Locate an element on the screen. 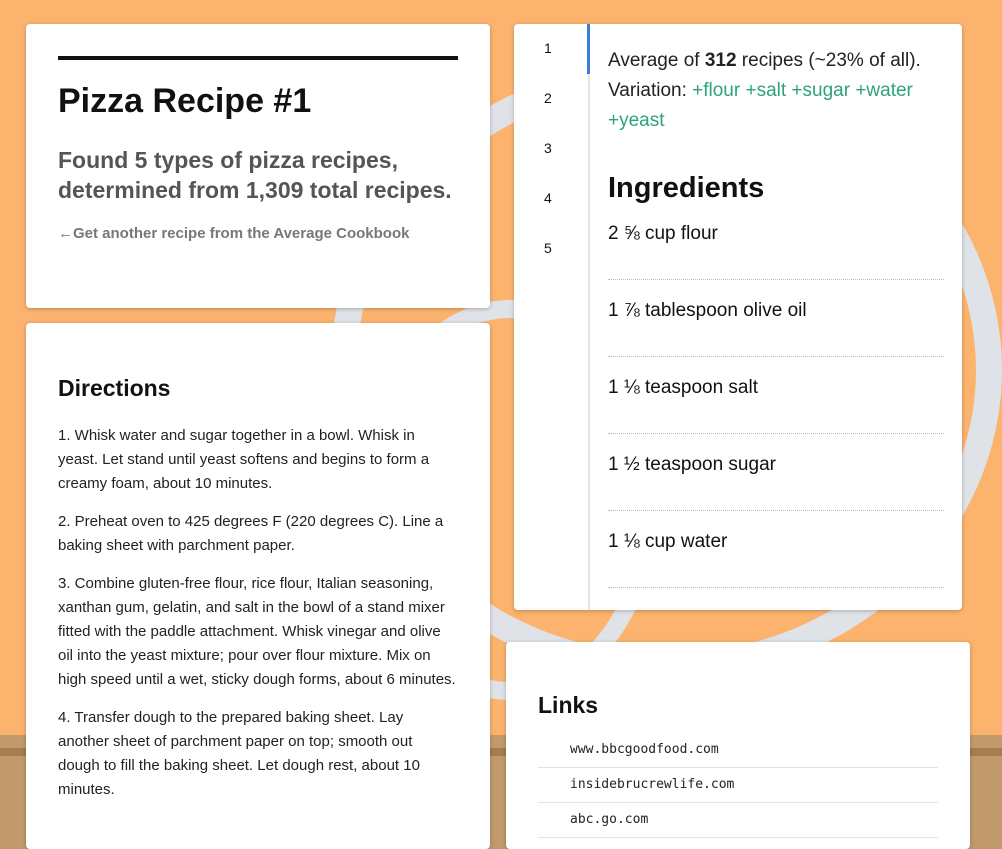 The image size is (1002, 849). table-edge is located at coordinates (501, 752).